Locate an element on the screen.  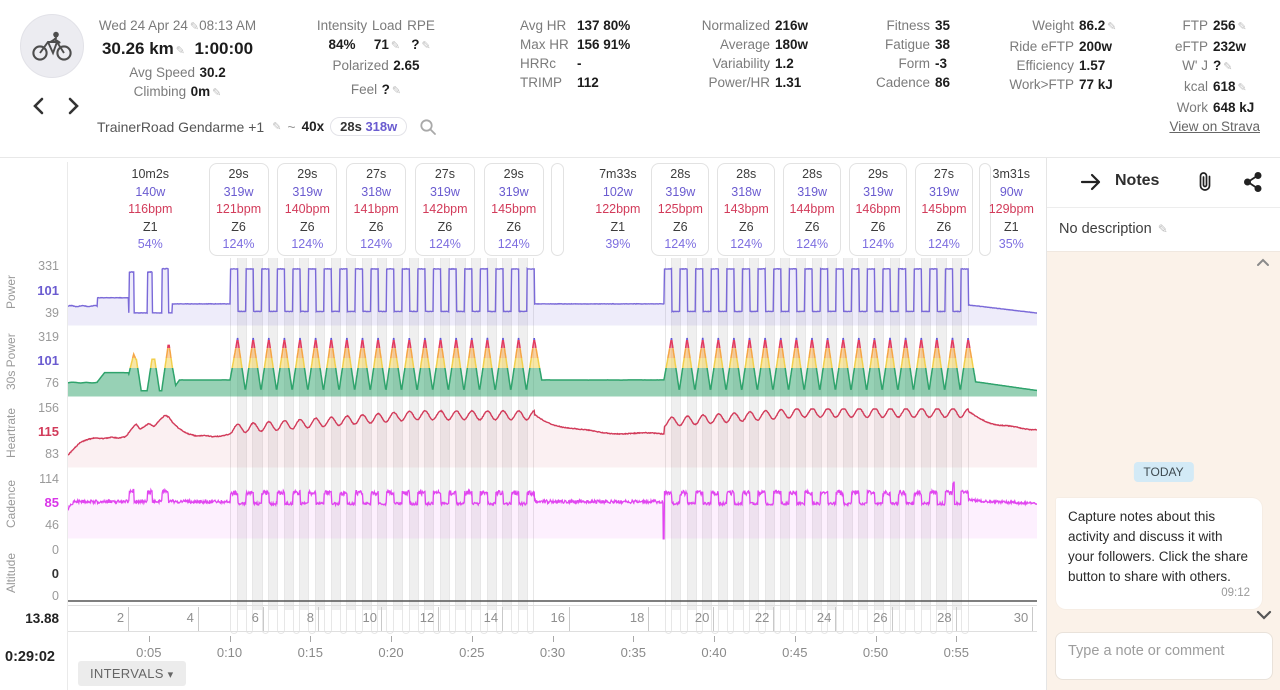
edit-feel-icon: ✎ is located at coordinates (396, 91).